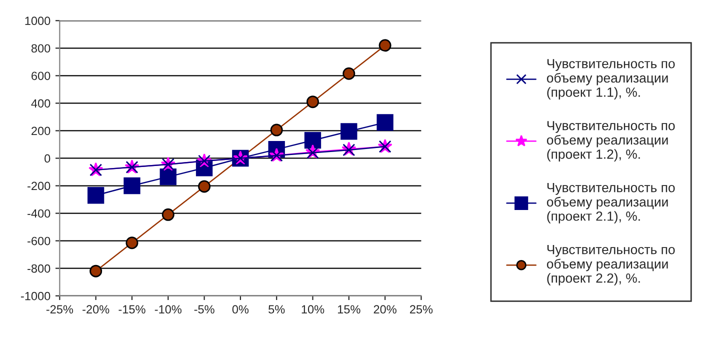  Describe the element at coordinates (276, 309) in the screenshot. I see `x-tick-label: 5%` at that location.